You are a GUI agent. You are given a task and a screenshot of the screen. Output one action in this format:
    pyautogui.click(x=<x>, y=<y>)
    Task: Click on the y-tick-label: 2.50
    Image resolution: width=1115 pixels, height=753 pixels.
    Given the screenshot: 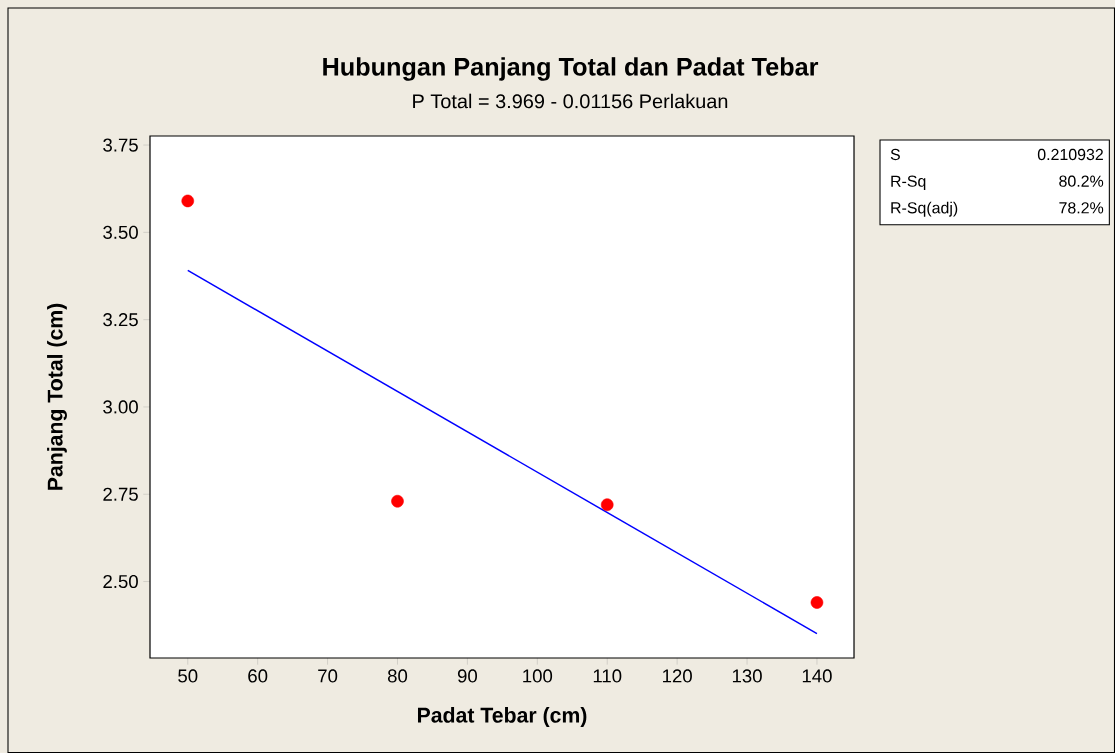 What is the action you would take?
    pyautogui.click(x=120, y=581)
    